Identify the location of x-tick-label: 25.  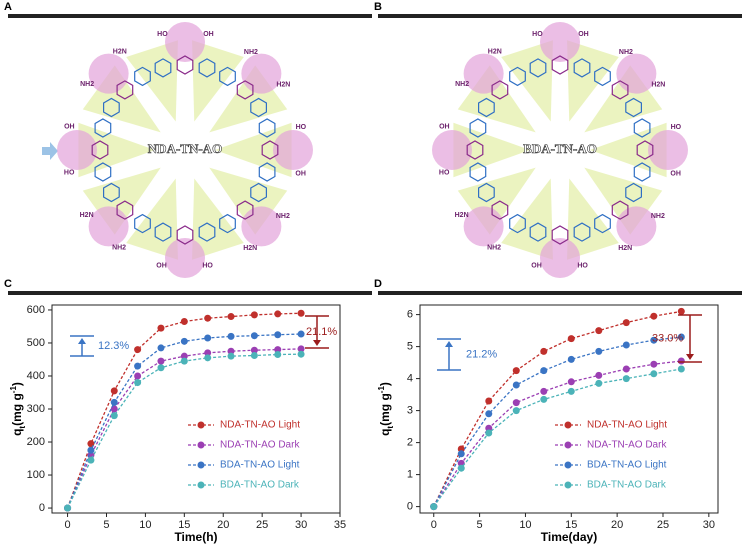
(663, 525).